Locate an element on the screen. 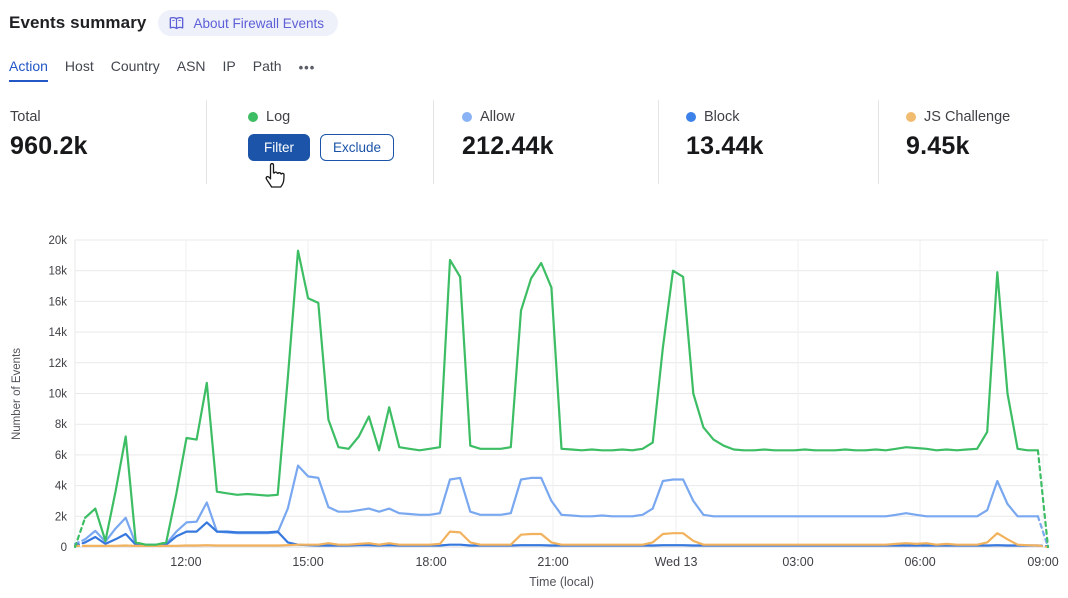  stat-card-block: Block 13.44k is located at coordinates (768, 142).